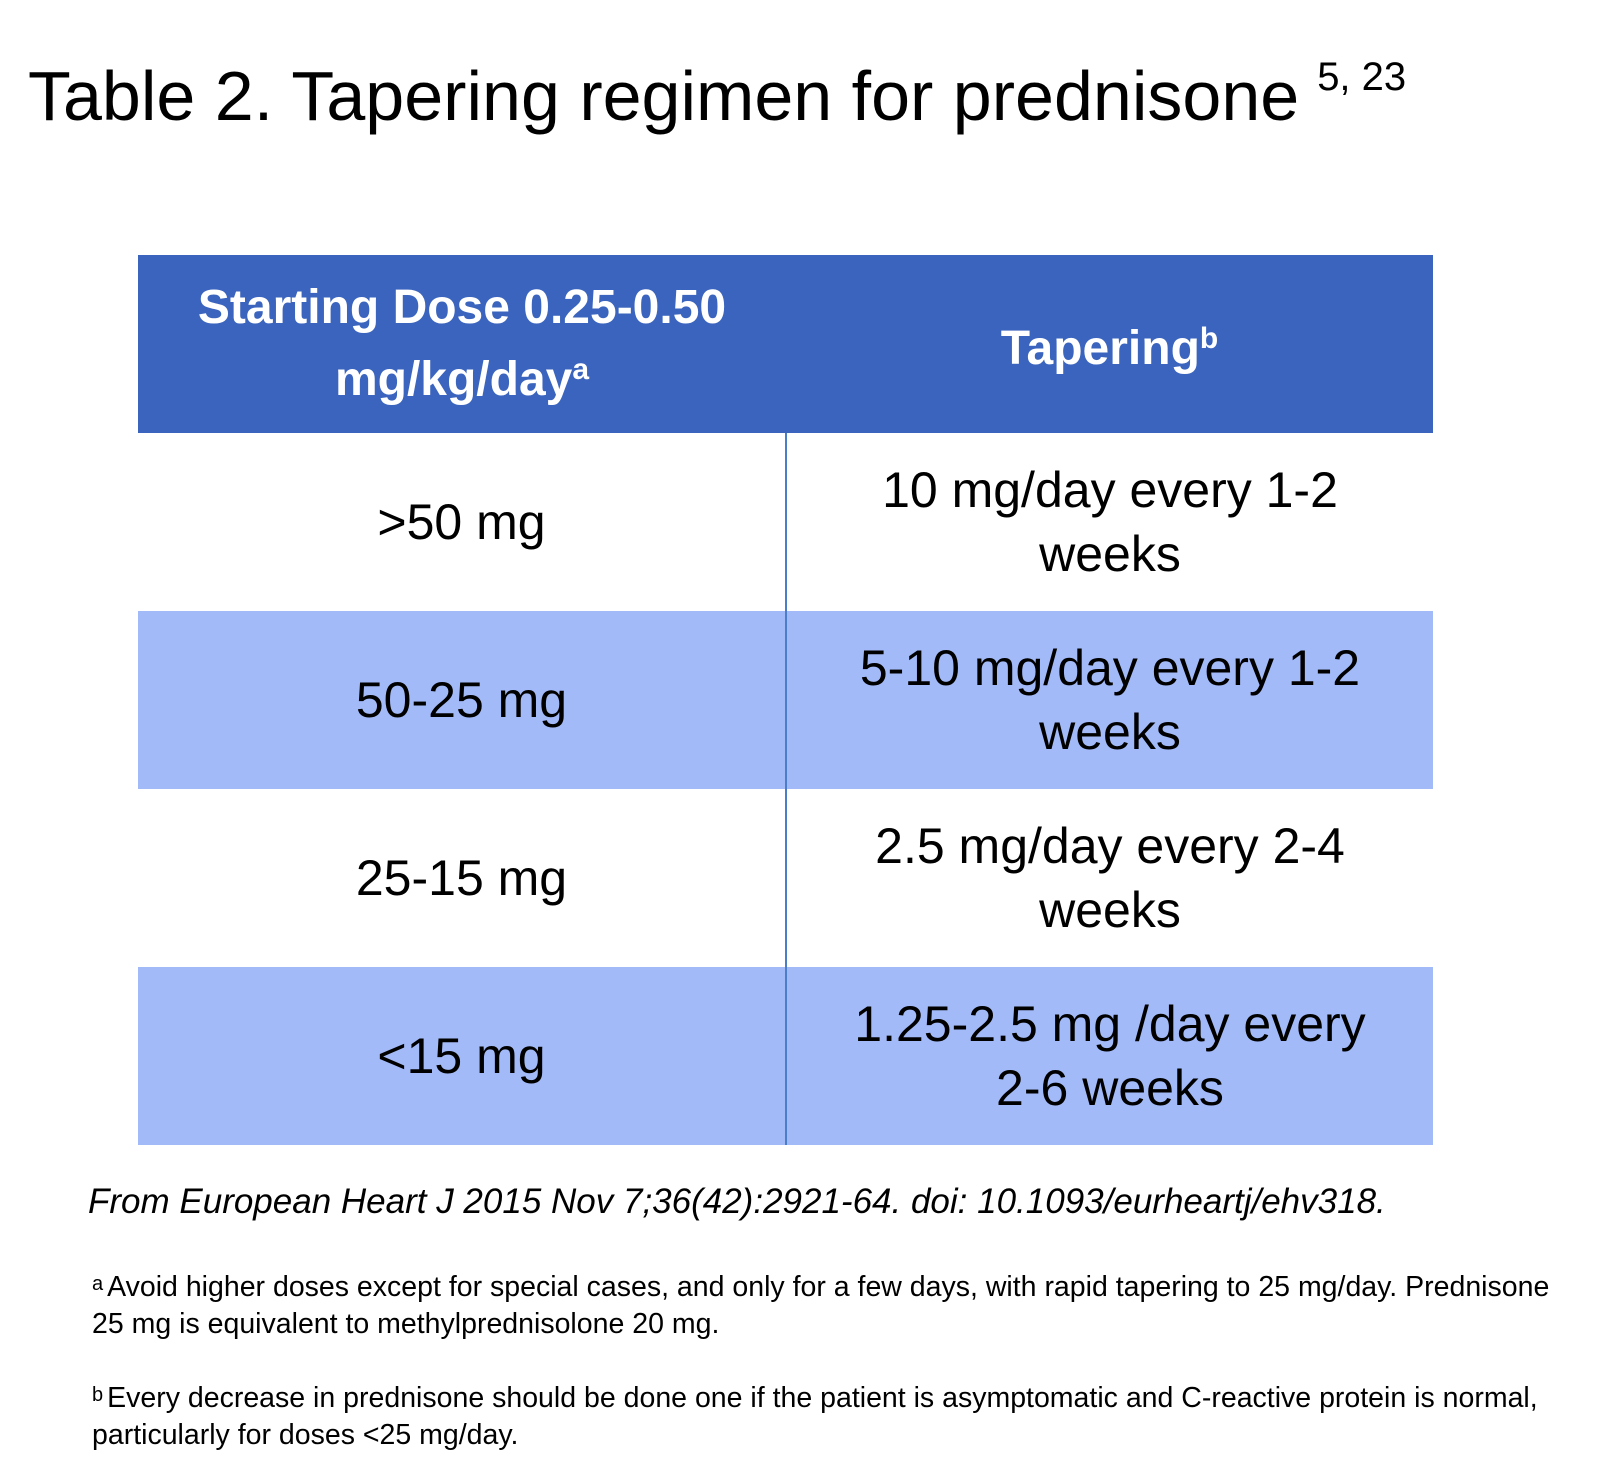 Image resolution: width=1605 pixels, height=1484 pixels. Describe the element at coordinates (462, 1056) in the screenshot. I see `table-cell: <15 mg` at that location.